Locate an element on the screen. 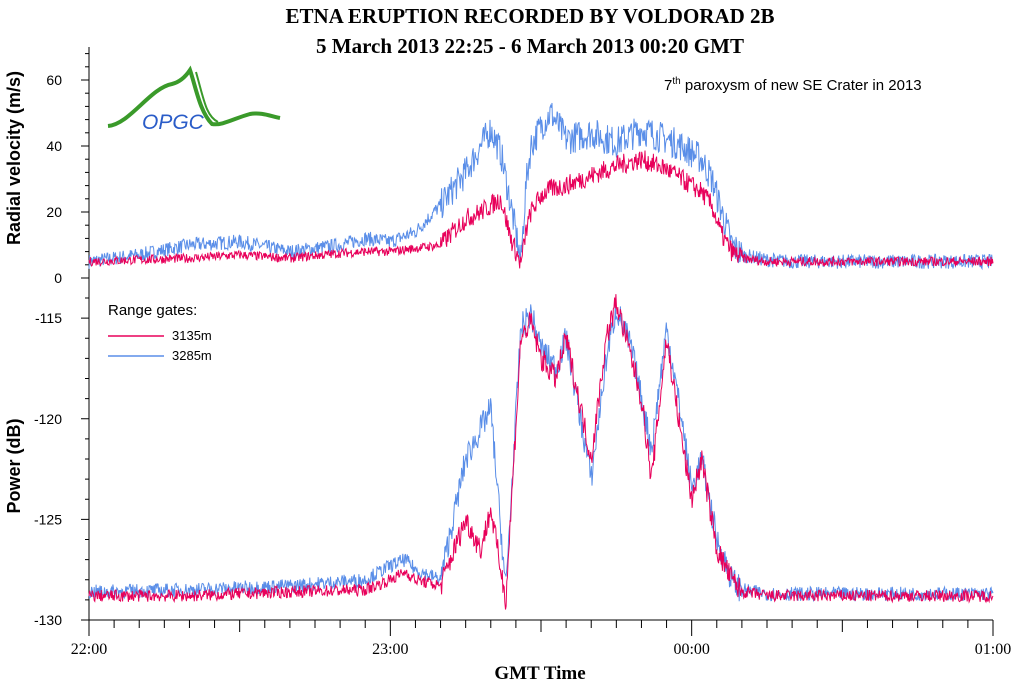 This screenshot has height=685, width=1015. logo-wave-icon is located at coordinates (194, 96).